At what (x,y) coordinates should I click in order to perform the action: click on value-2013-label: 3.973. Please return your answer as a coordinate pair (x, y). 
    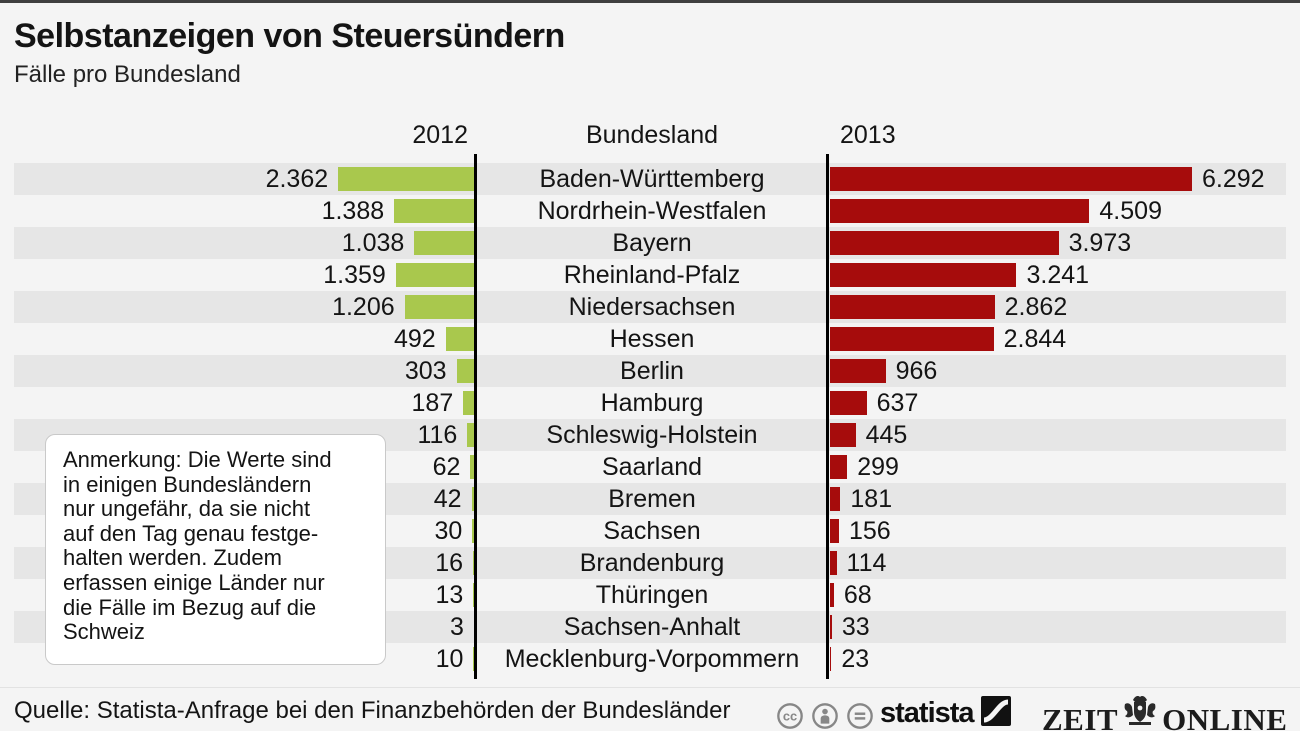
    Looking at the image, I should click on (1100, 242).